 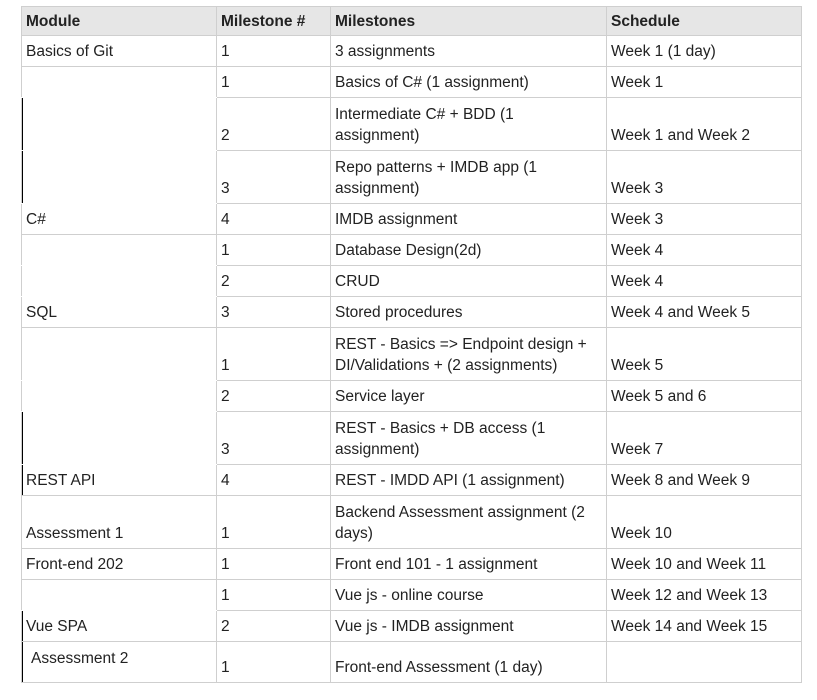 What do you see at coordinates (468, 438) in the screenshot?
I see `milestone-cell: REST - Basics + DB access (1 assignment)` at bounding box center [468, 438].